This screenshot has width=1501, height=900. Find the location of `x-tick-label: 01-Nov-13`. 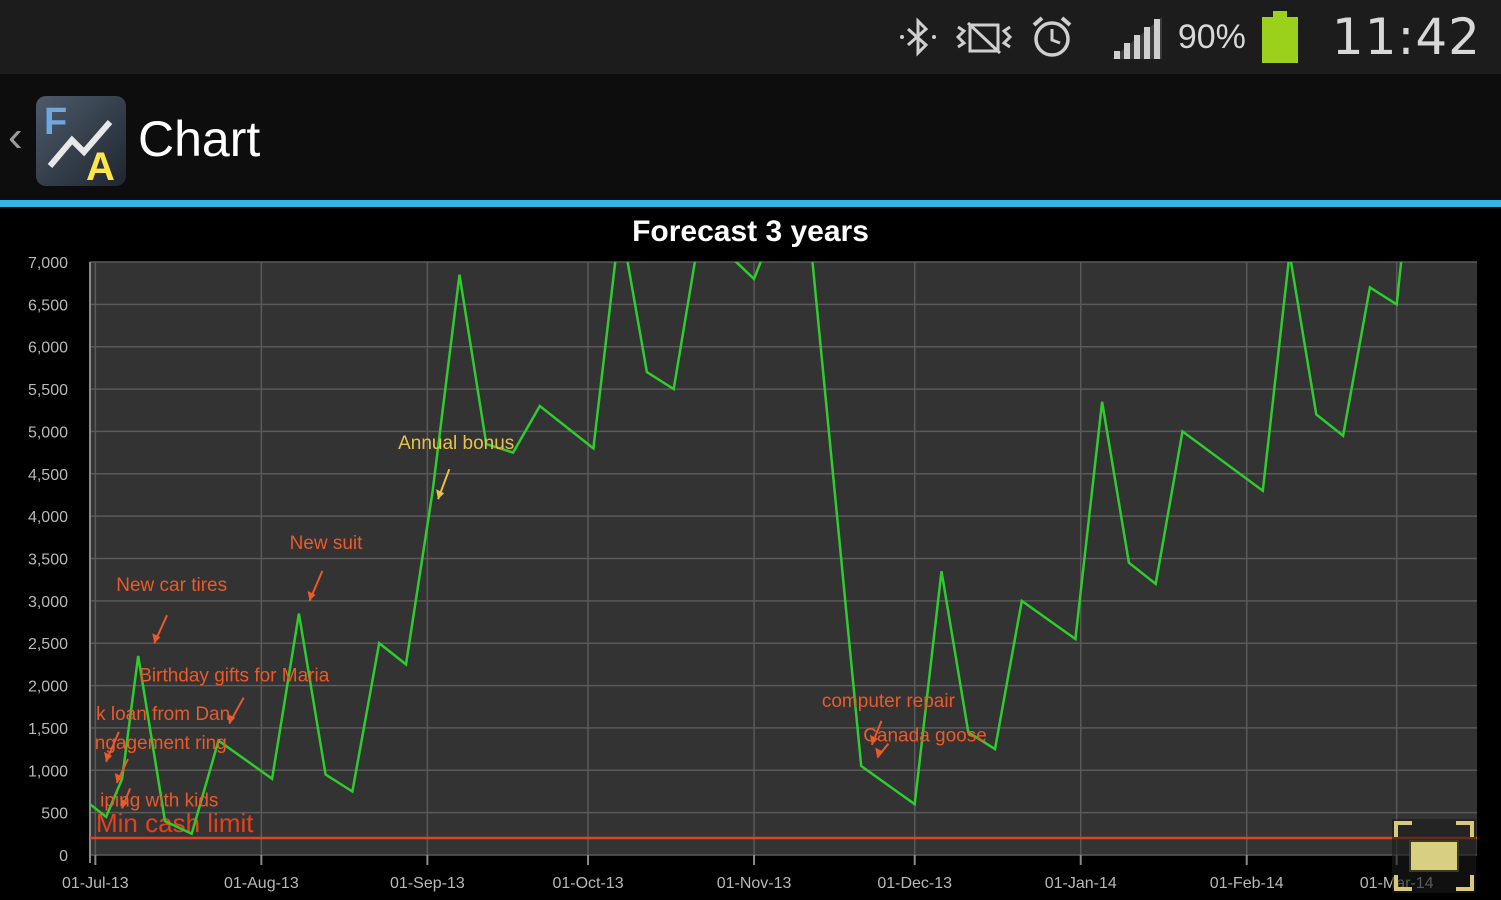

x-tick-label: 01-Nov-13 is located at coordinates (754, 883).